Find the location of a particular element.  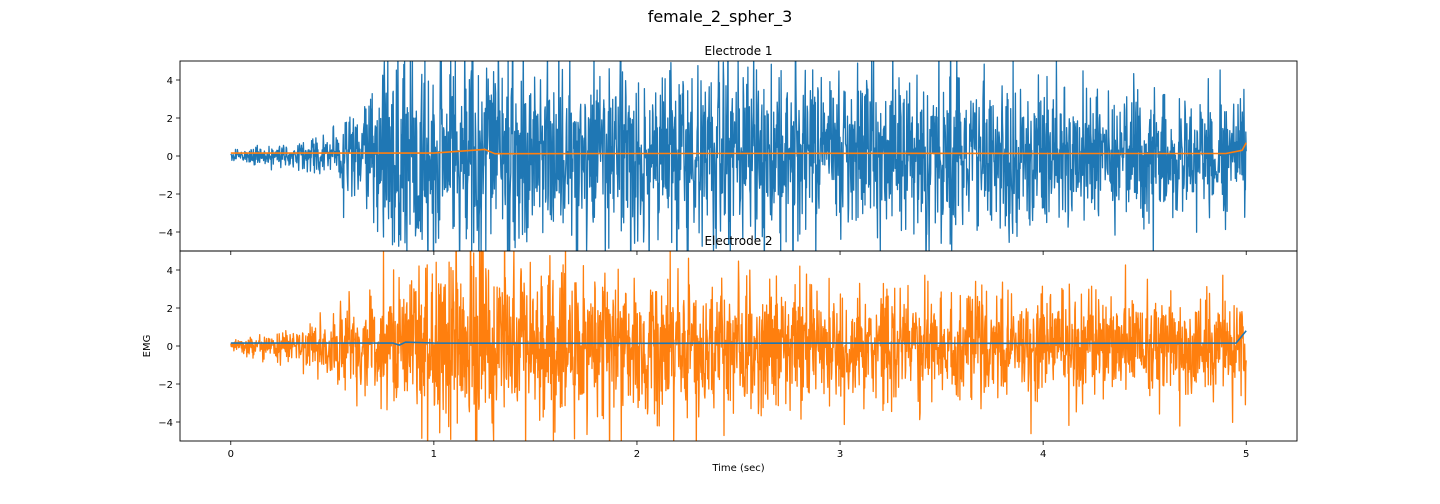

electrode-1-title: Electrode 1 is located at coordinates (738, 51).